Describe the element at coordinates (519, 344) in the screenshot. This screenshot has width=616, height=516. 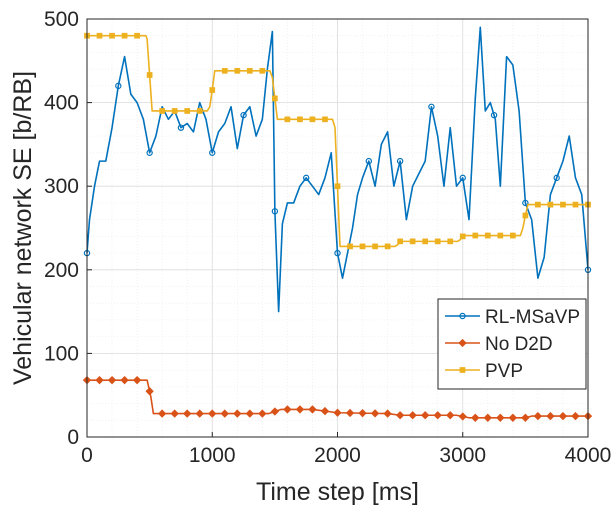
I see `legend-label-no-d2d: No D2D` at that location.